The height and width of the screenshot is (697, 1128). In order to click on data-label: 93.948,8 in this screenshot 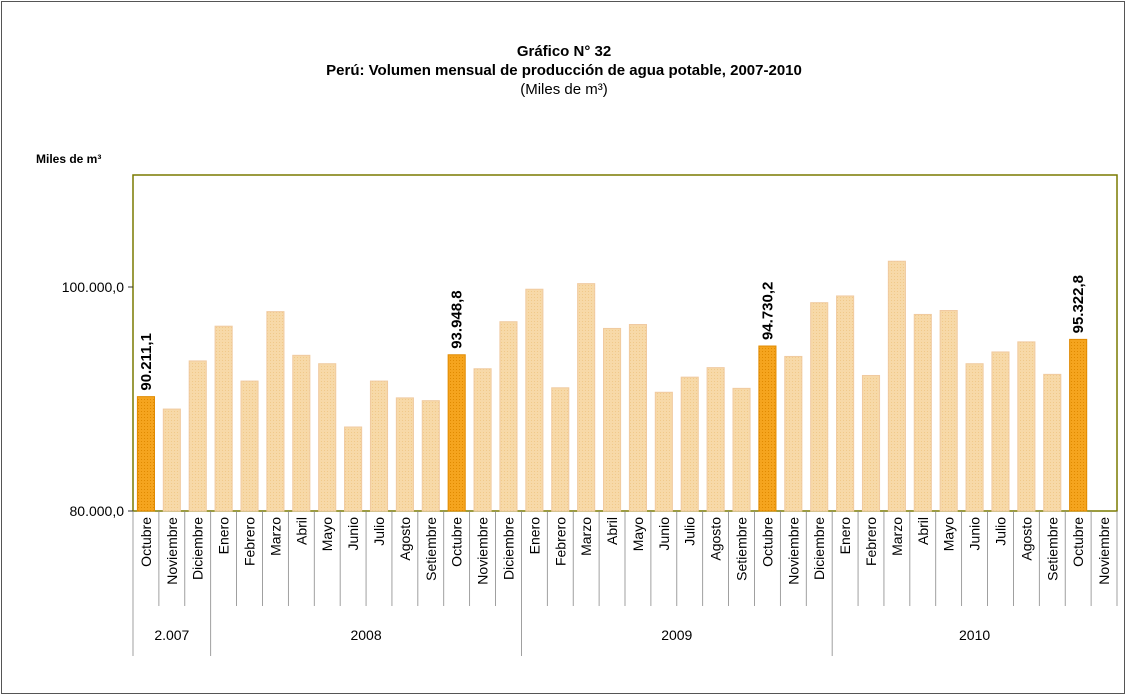, I will do `click(457, 319)`.